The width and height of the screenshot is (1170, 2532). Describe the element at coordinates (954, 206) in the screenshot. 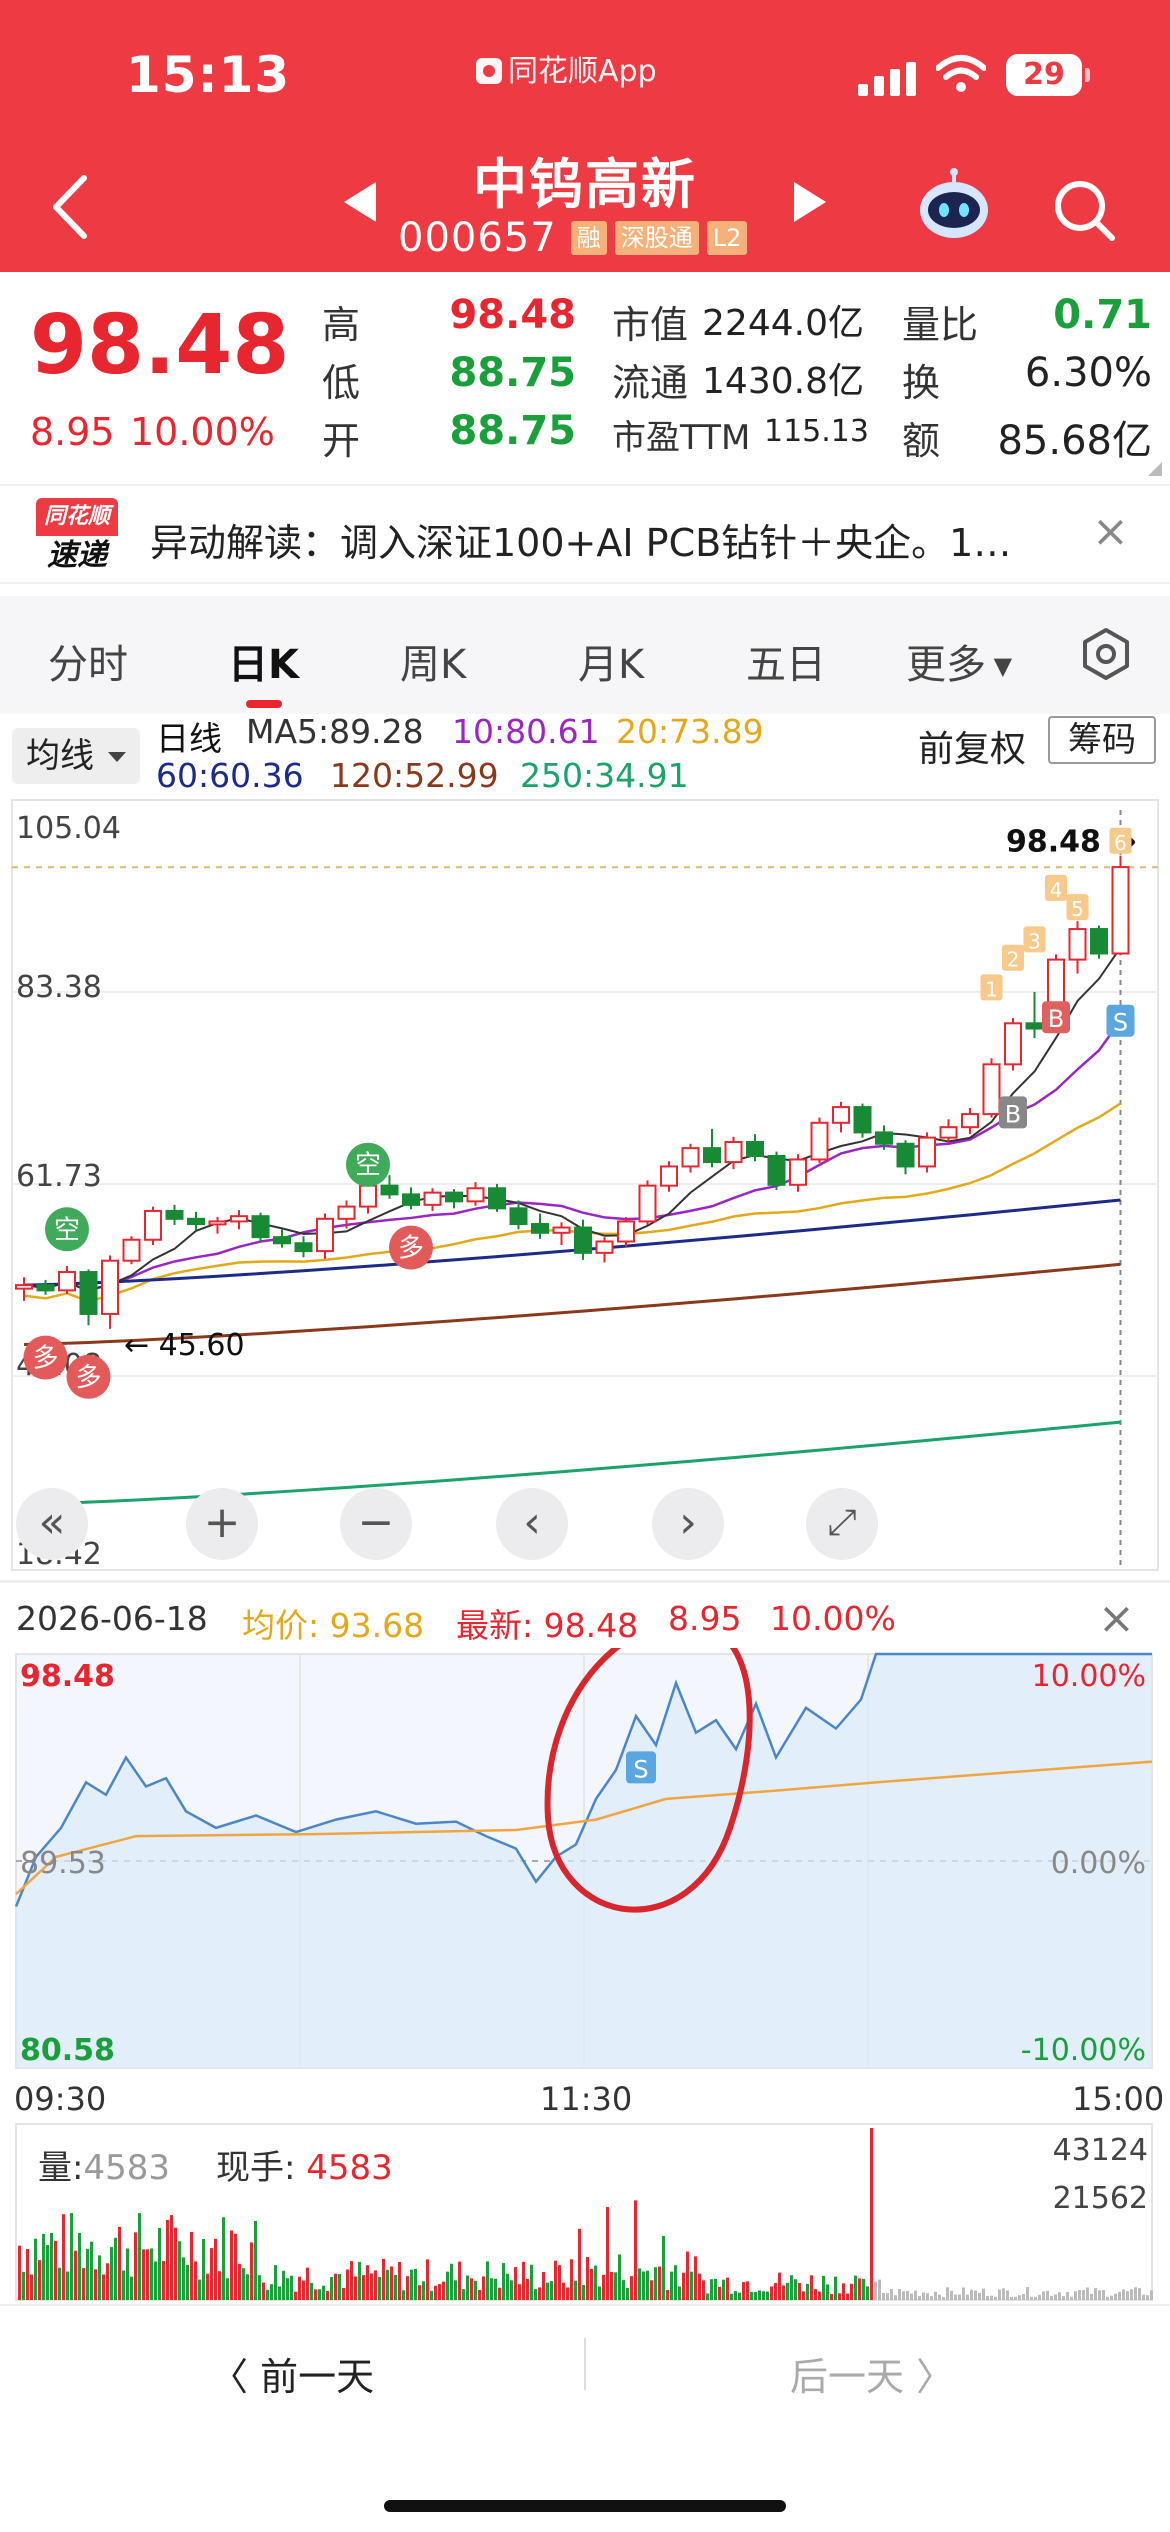

I see `assistant-robot-icon` at that location.